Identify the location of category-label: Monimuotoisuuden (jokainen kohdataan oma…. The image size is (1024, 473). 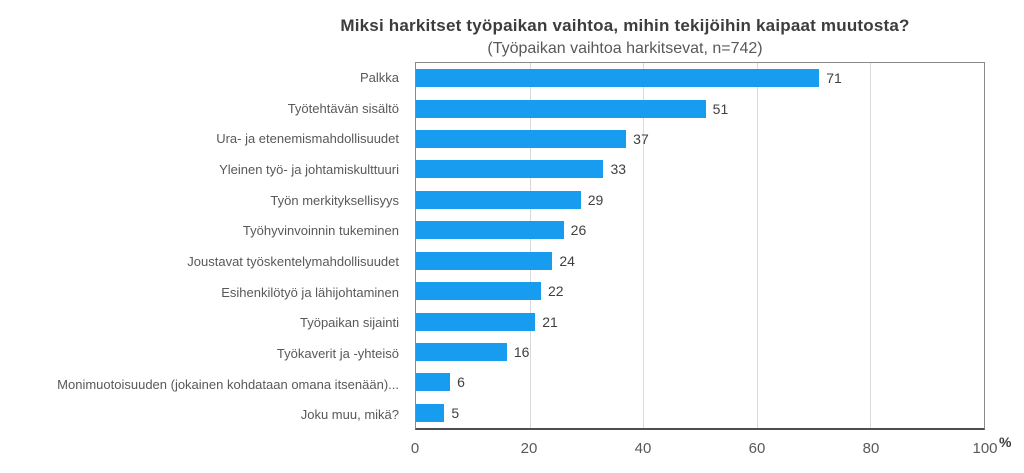
(228, 384).